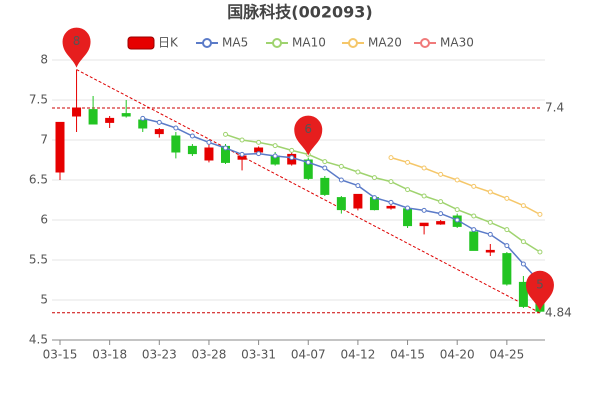 The width and height of the screenshot is (600, 400). What do you see at coordinates (141, 43) in the screenshot?
I see `legend-candle` at bounding box center [141, 43].